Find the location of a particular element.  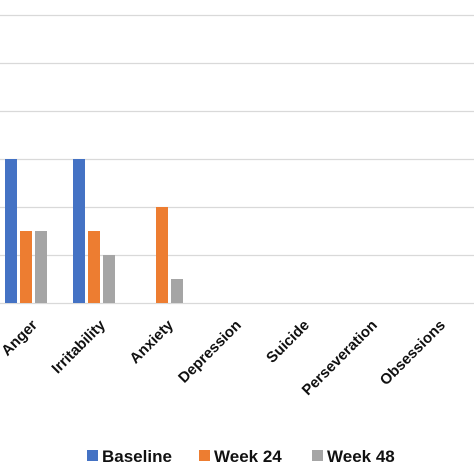

x-tick-label-anger: Anger is located at coordinates (20, 338).